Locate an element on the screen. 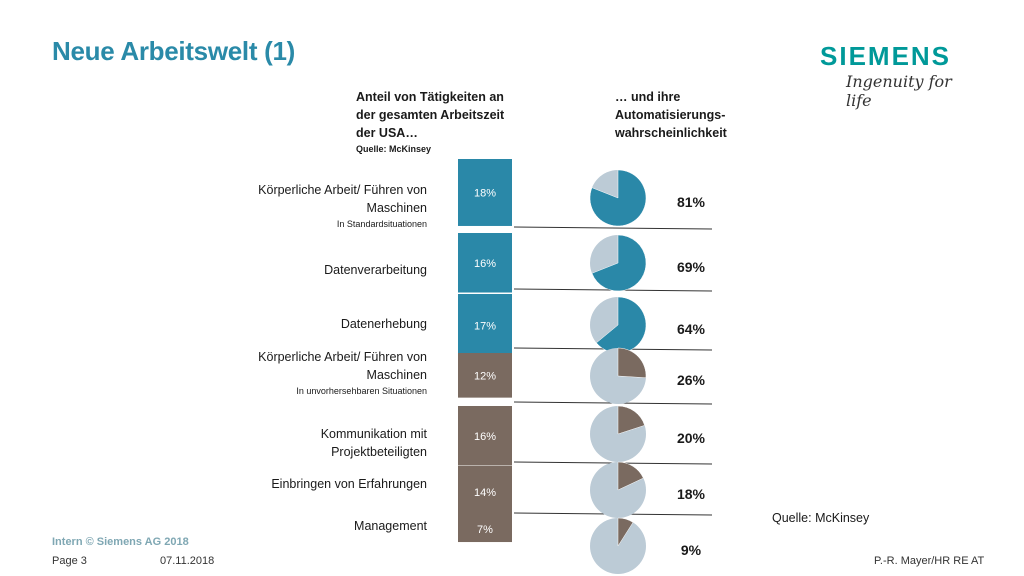  footer-page: Page 3 is located at coordinates (69, 561).